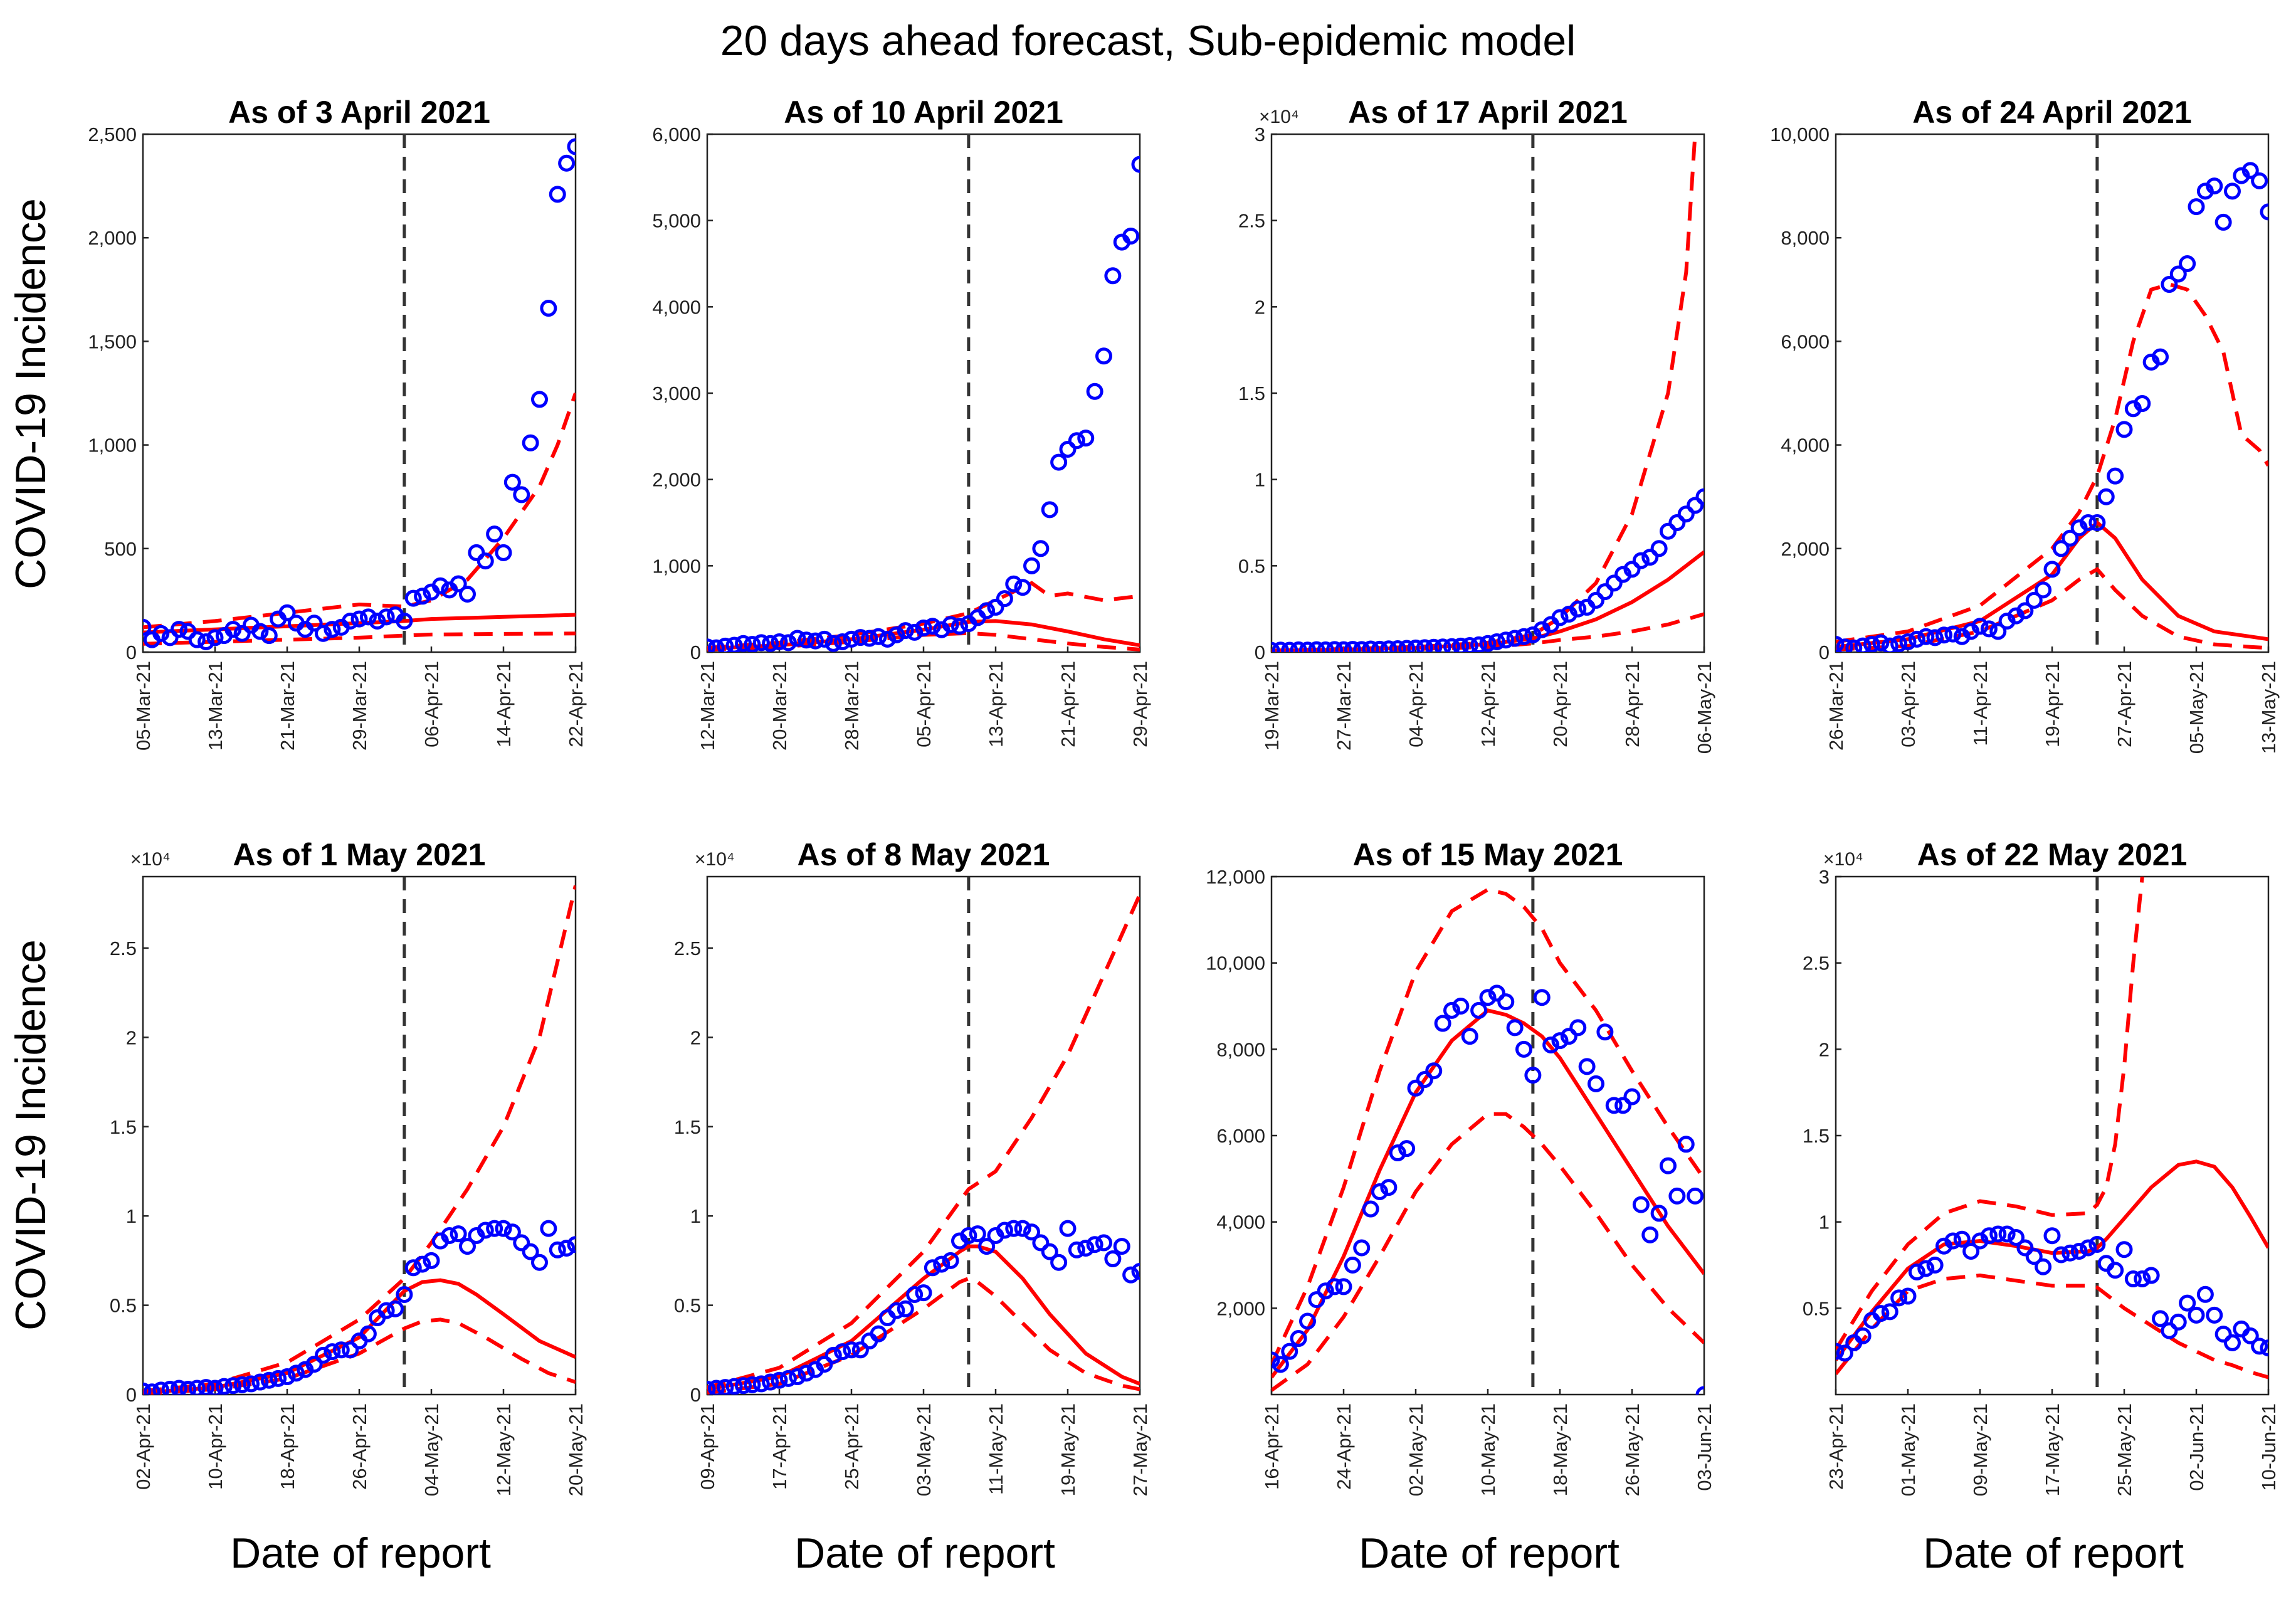  I want to click on y-tick-label: 10,000, so click(1800, 134).